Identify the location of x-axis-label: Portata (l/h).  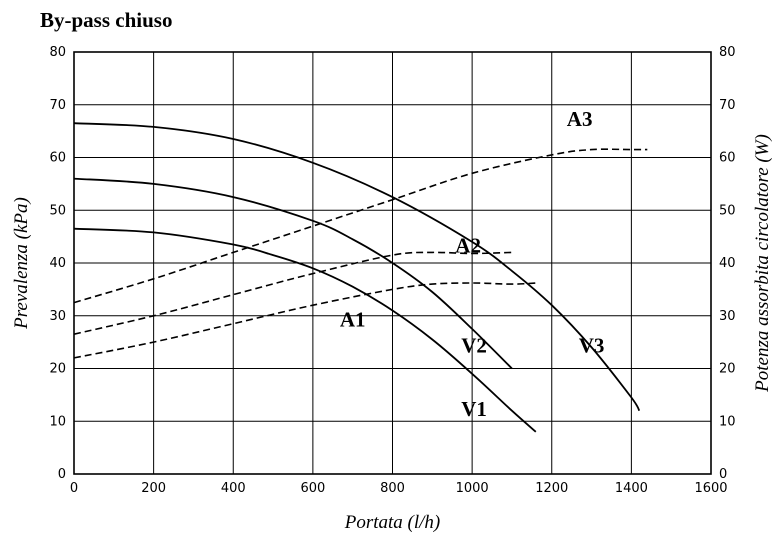
(392, 522).